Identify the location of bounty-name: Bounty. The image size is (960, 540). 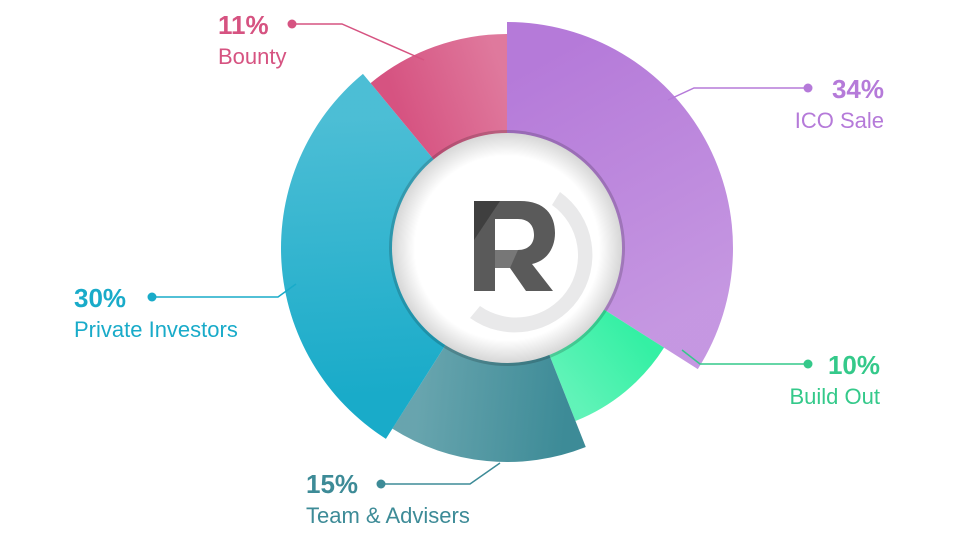
(252, 56).